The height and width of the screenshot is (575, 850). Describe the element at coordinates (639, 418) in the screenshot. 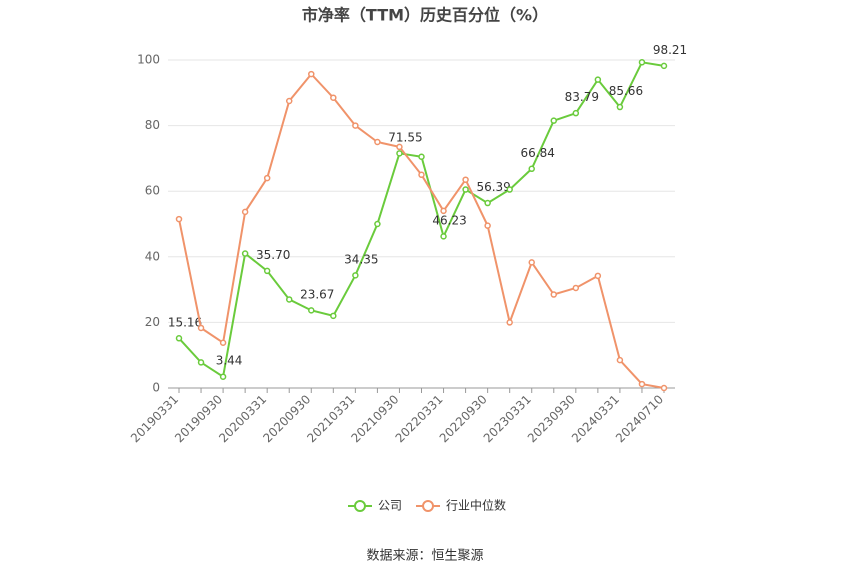

I see `x-tick-label: 20240710` at that location.